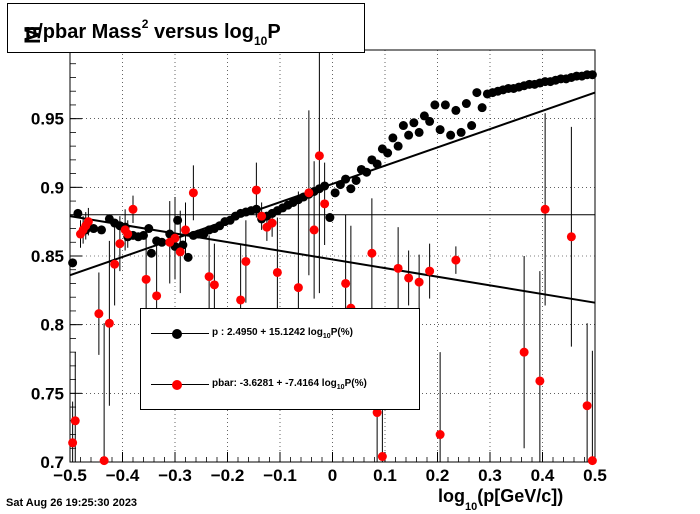  I want to click on x-tick-label: 0.1, so click(385, 475).